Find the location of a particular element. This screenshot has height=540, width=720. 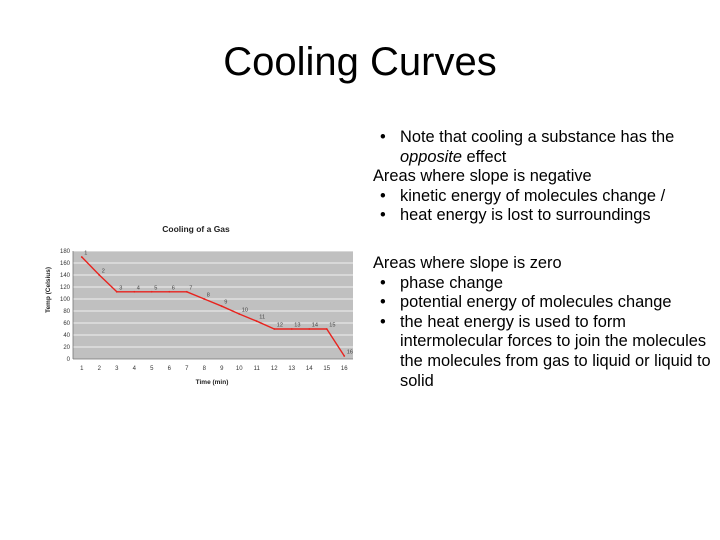

note-intro-suffix: effect is located at coordinates (484, 156).